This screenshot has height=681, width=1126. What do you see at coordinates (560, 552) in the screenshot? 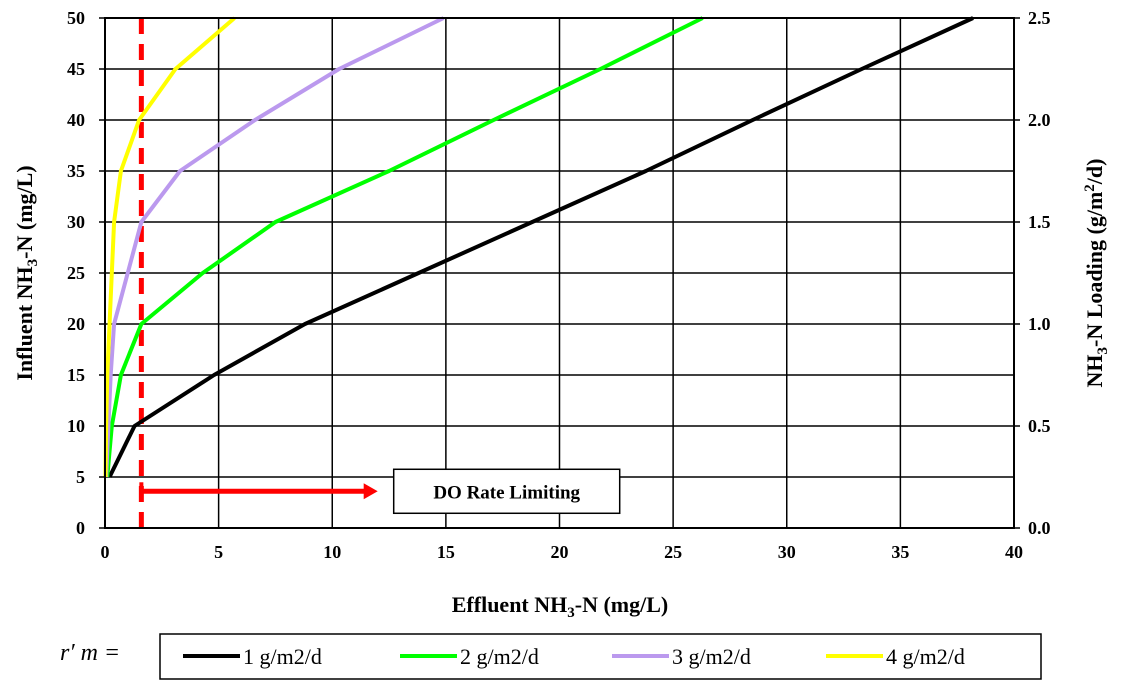
I see `x-tick-label: 20` at bounding box center [560, 552].